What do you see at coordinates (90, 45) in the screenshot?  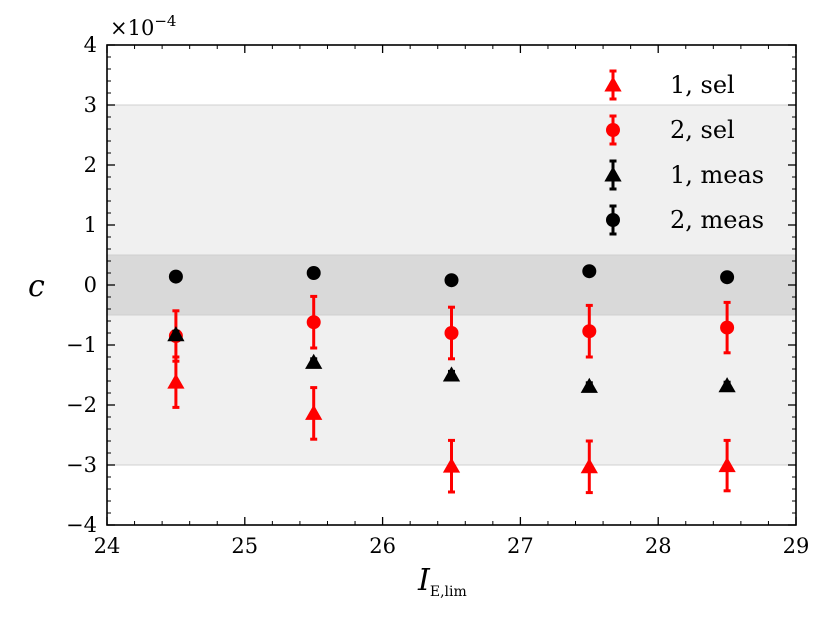 I see `y-tick-label: 4` at bounding box center [90, 45].